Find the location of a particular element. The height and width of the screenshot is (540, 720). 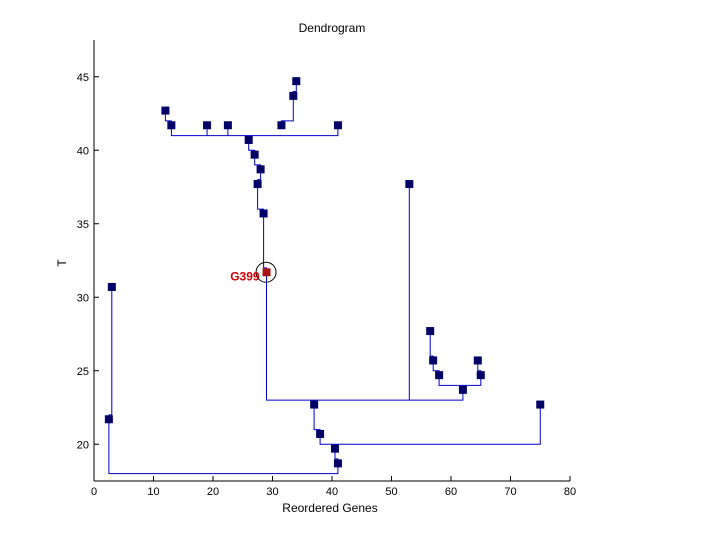

y-tick-label: 20 is located at coordinates (83, 445).